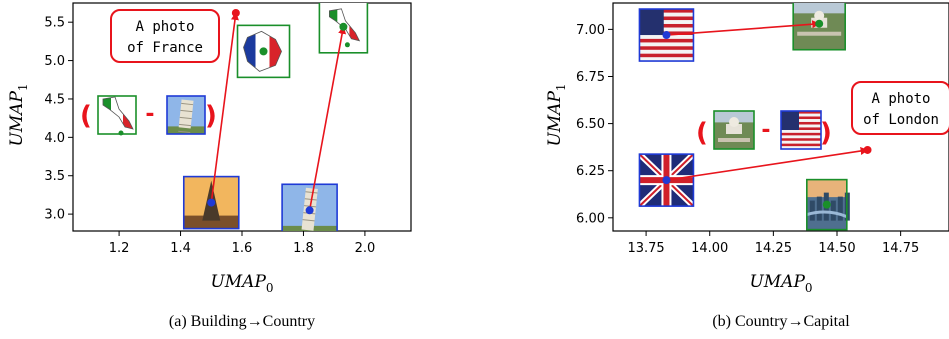 The image size is (949, 339). What do you see at coordinates (54, 99) in the screenshot?
I see `y-tick-label: 4.5` at bounding box center [54, 99].